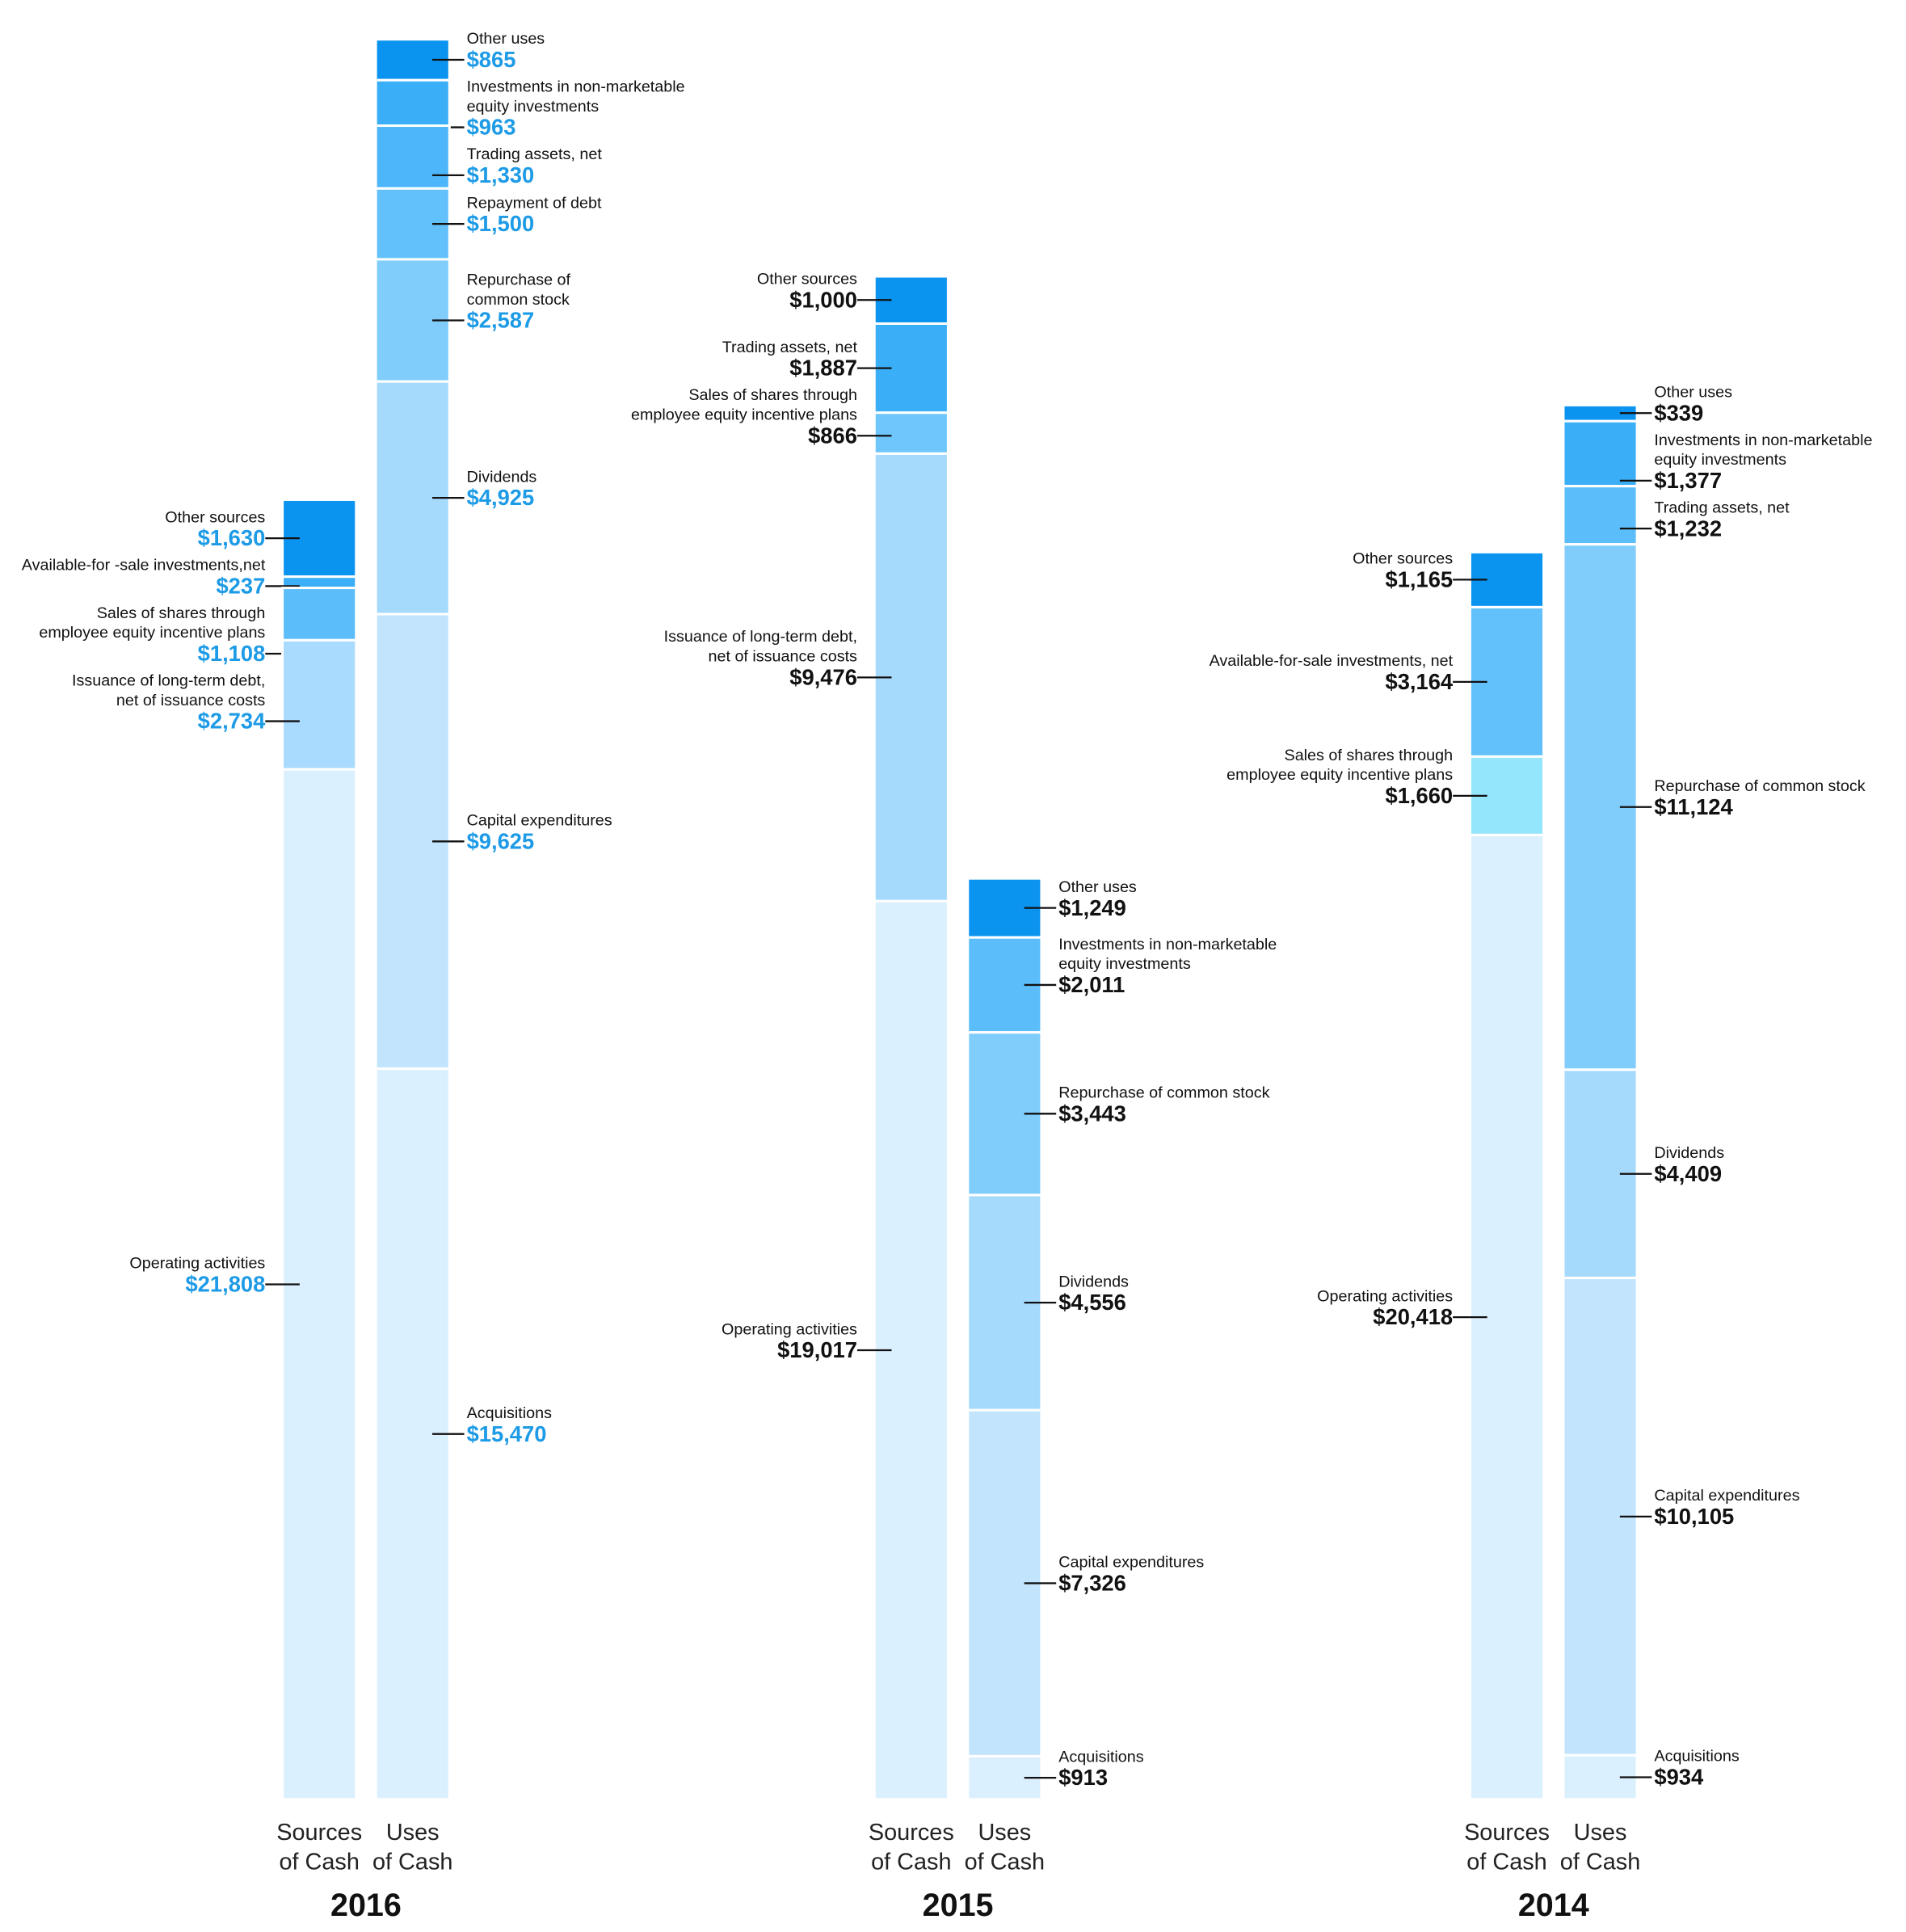 Image resolution: width=1906 pixels, height=1932 pixels. I want to click on value-label: $1,108, so click(232, 653).